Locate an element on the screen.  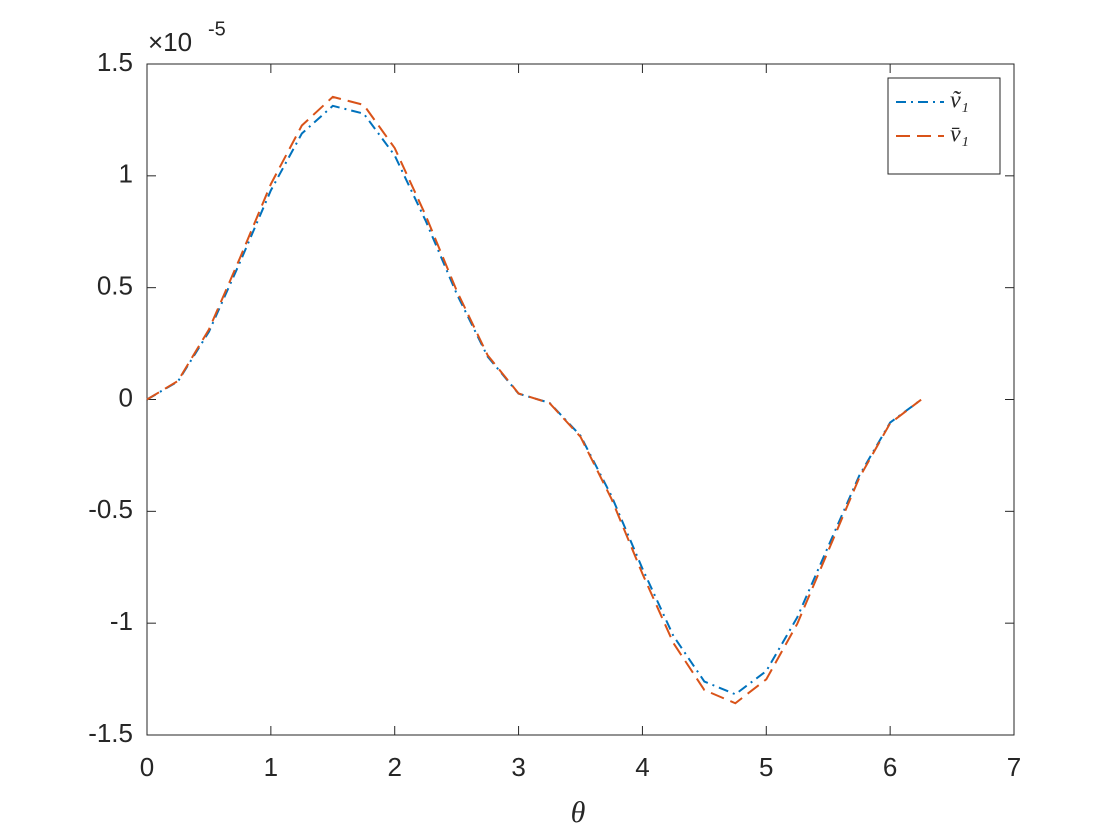
y-tick-label: 0.5 is located at coordinates (115, 286).